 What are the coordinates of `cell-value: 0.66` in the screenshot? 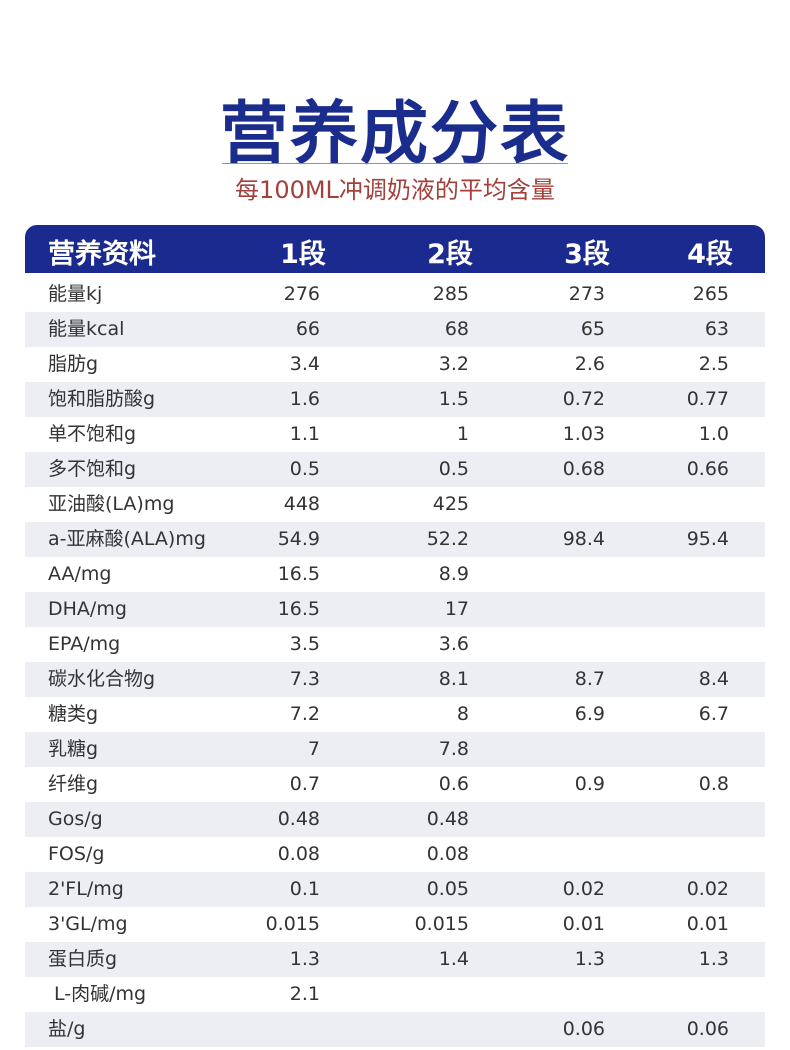 It's located at (707, 469).